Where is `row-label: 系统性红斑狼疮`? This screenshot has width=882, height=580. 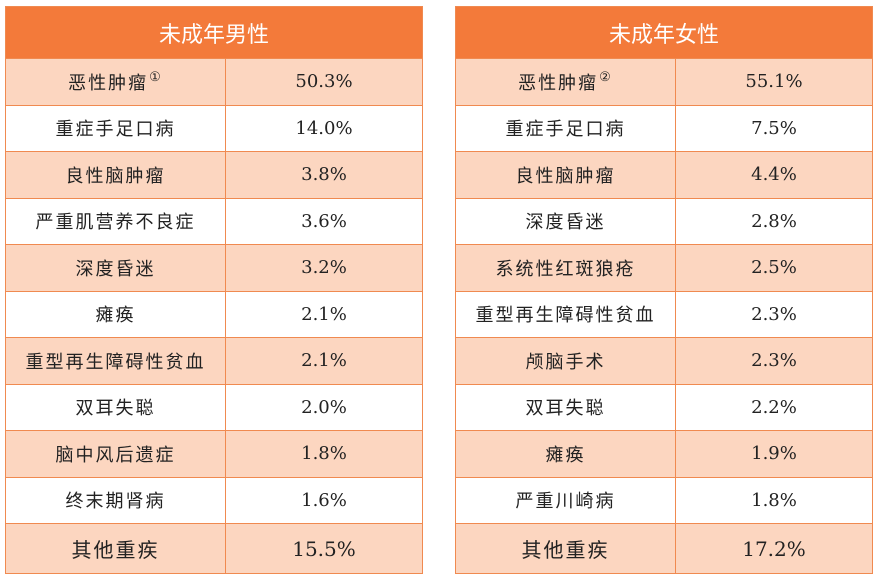
row-label: 系统性红斑狼疮 is located at coordinates (565, 269).